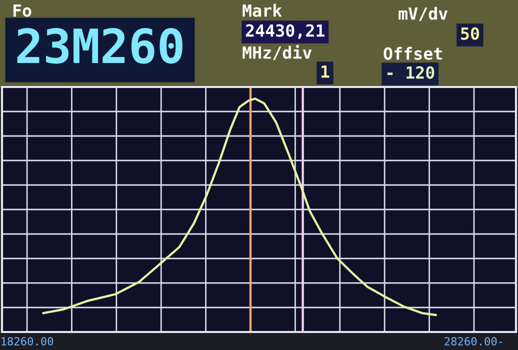  I want to click on text: 24430,21, so click(285, 31).